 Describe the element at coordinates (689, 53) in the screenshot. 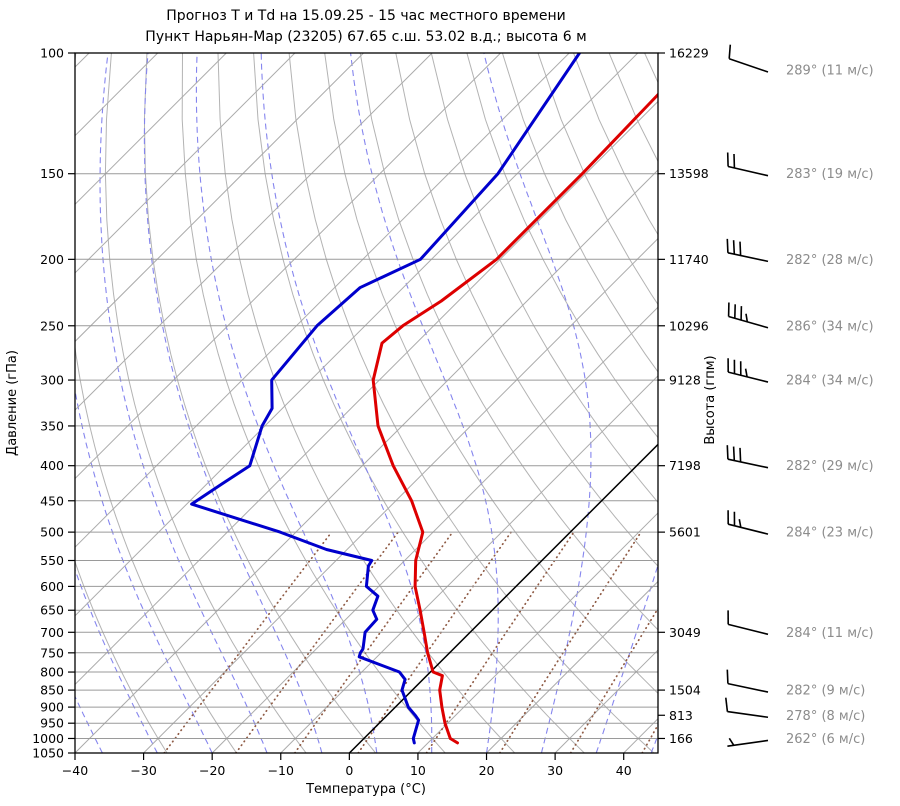

I see `height-tick-label: 16229` at that location.